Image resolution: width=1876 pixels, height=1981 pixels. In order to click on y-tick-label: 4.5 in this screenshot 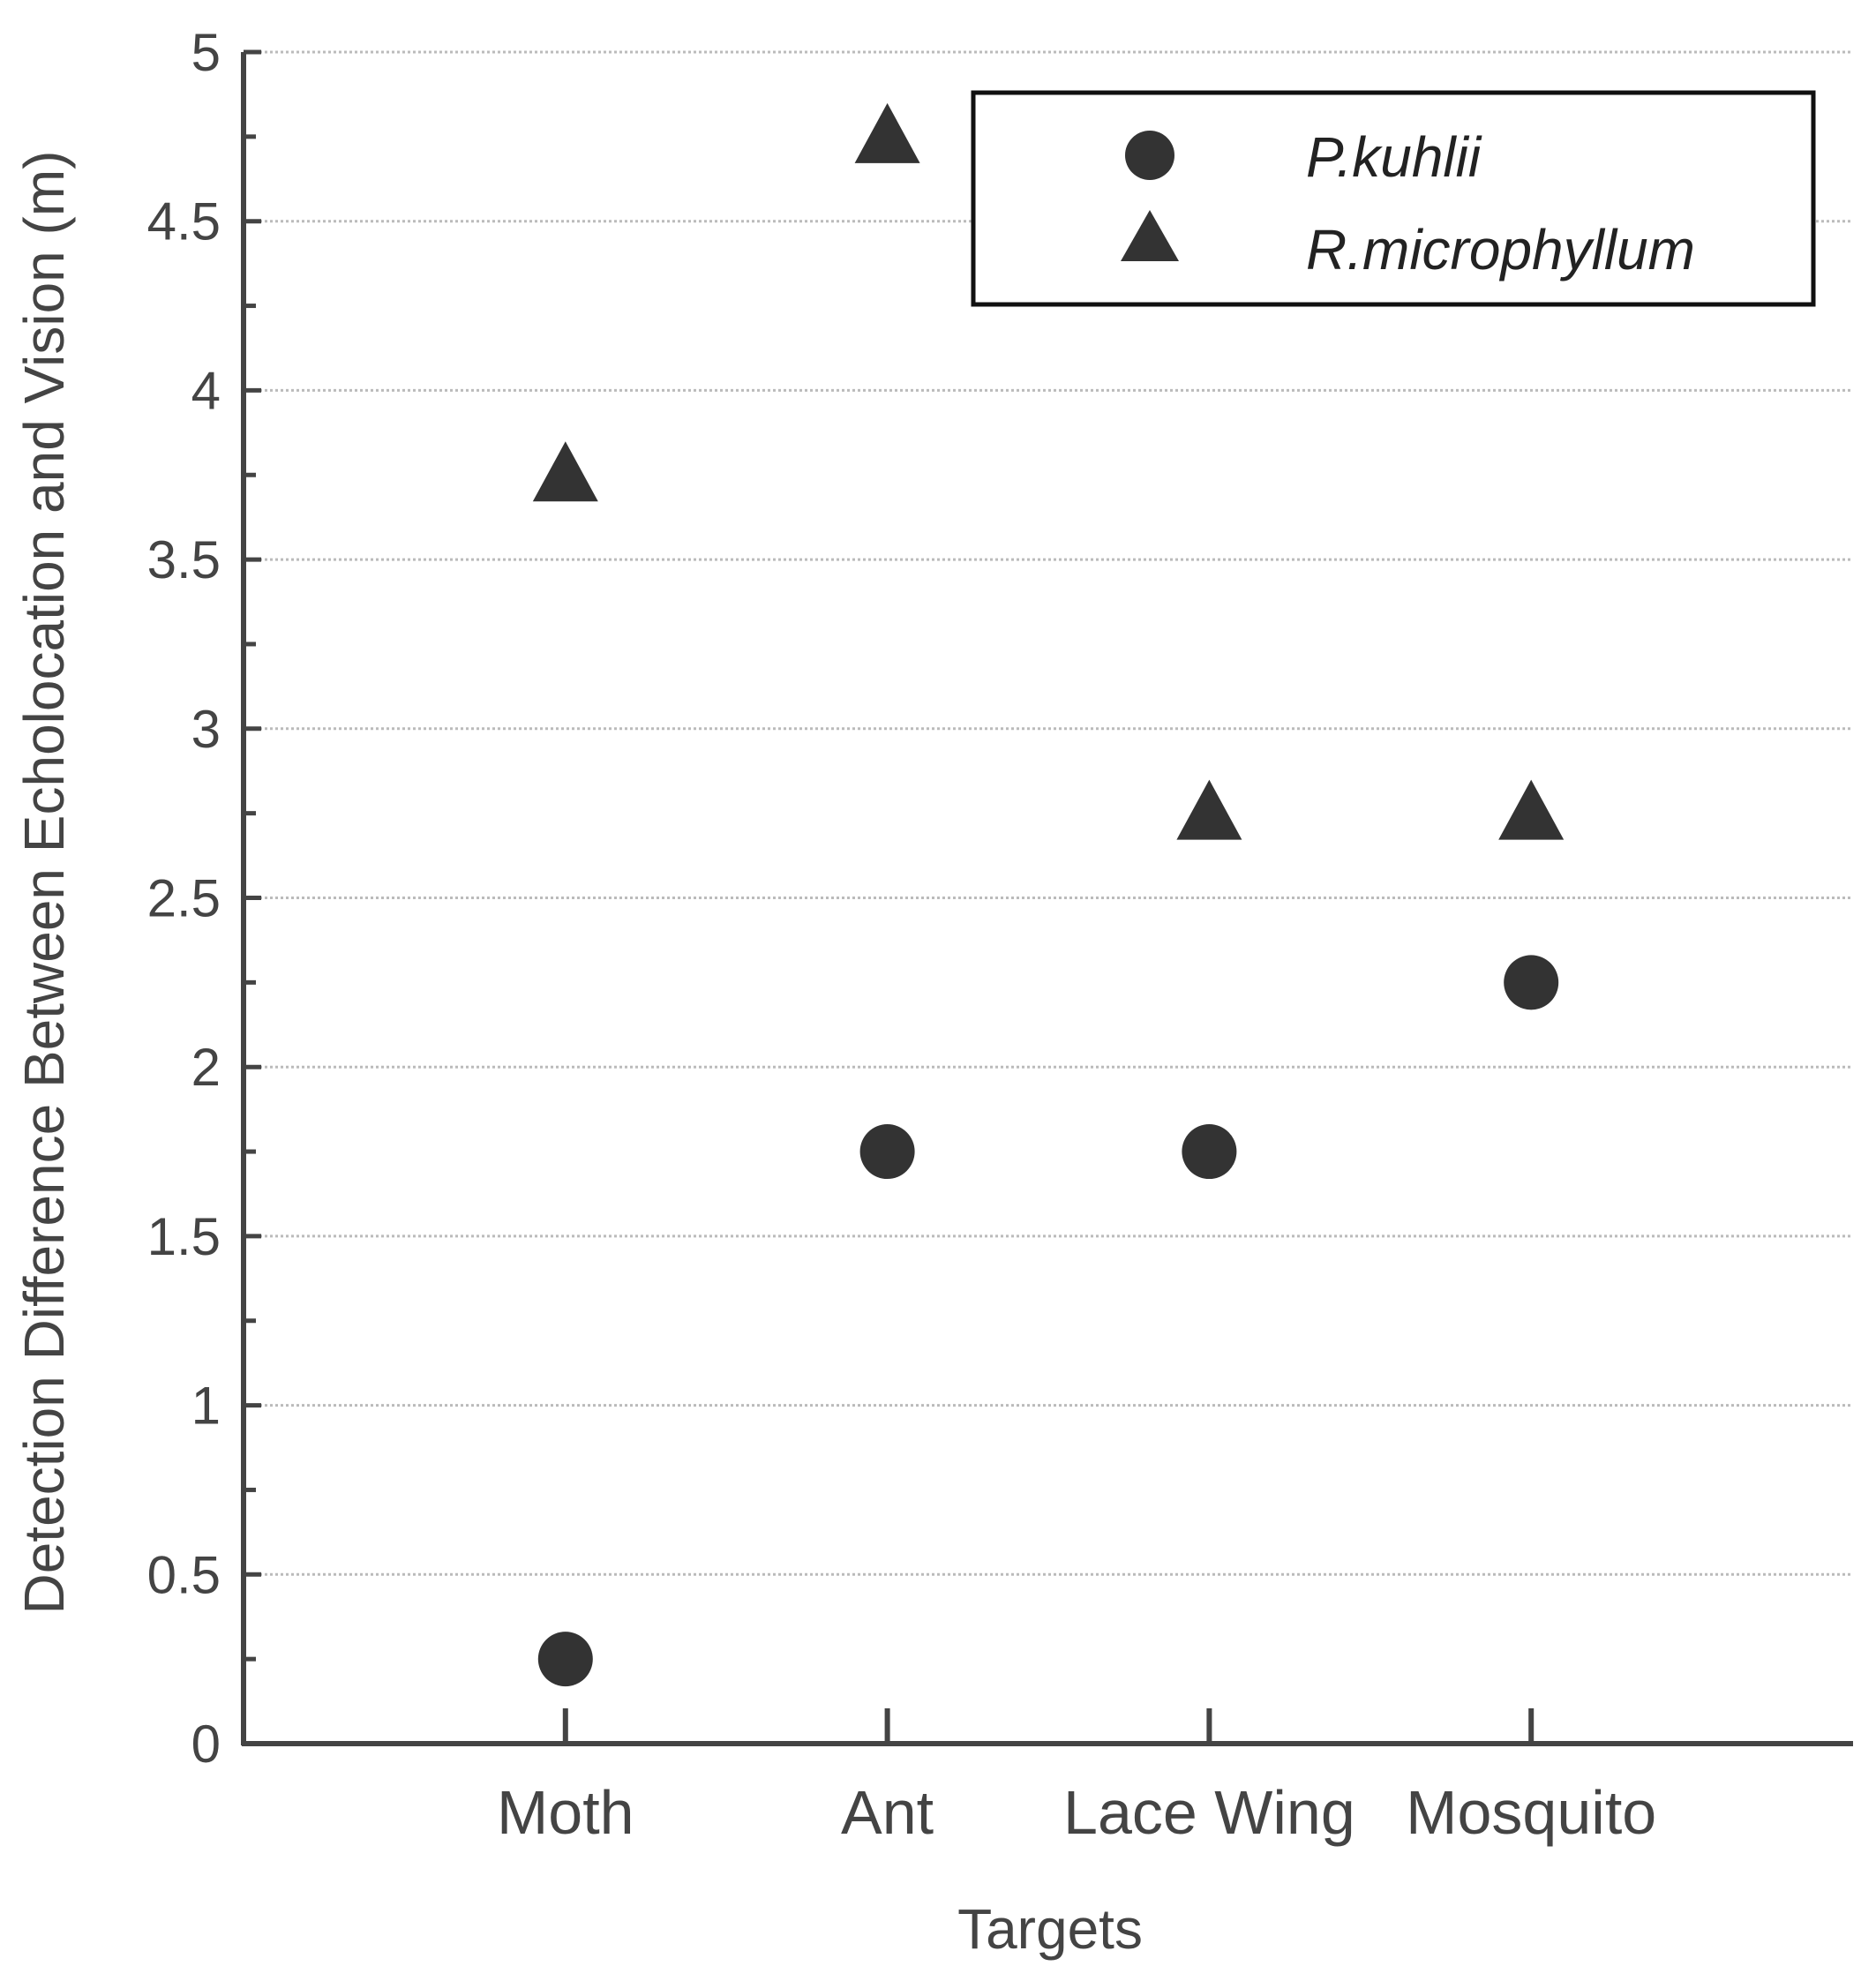, I will do `click(184, 221)`.